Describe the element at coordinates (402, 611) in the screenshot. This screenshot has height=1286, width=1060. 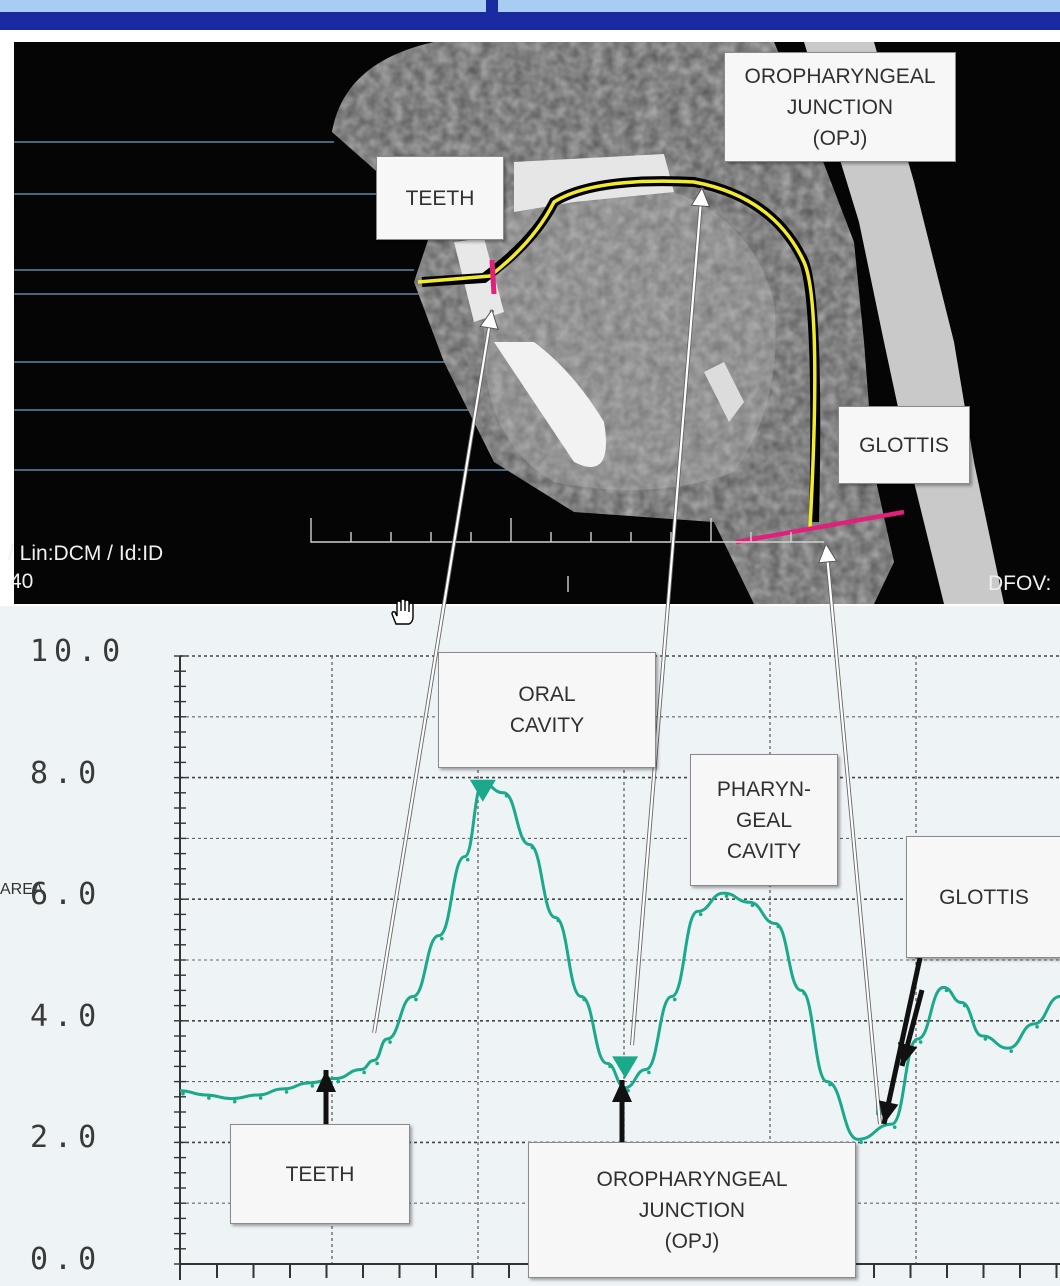
I see `hand-cursor-icon` at that location.